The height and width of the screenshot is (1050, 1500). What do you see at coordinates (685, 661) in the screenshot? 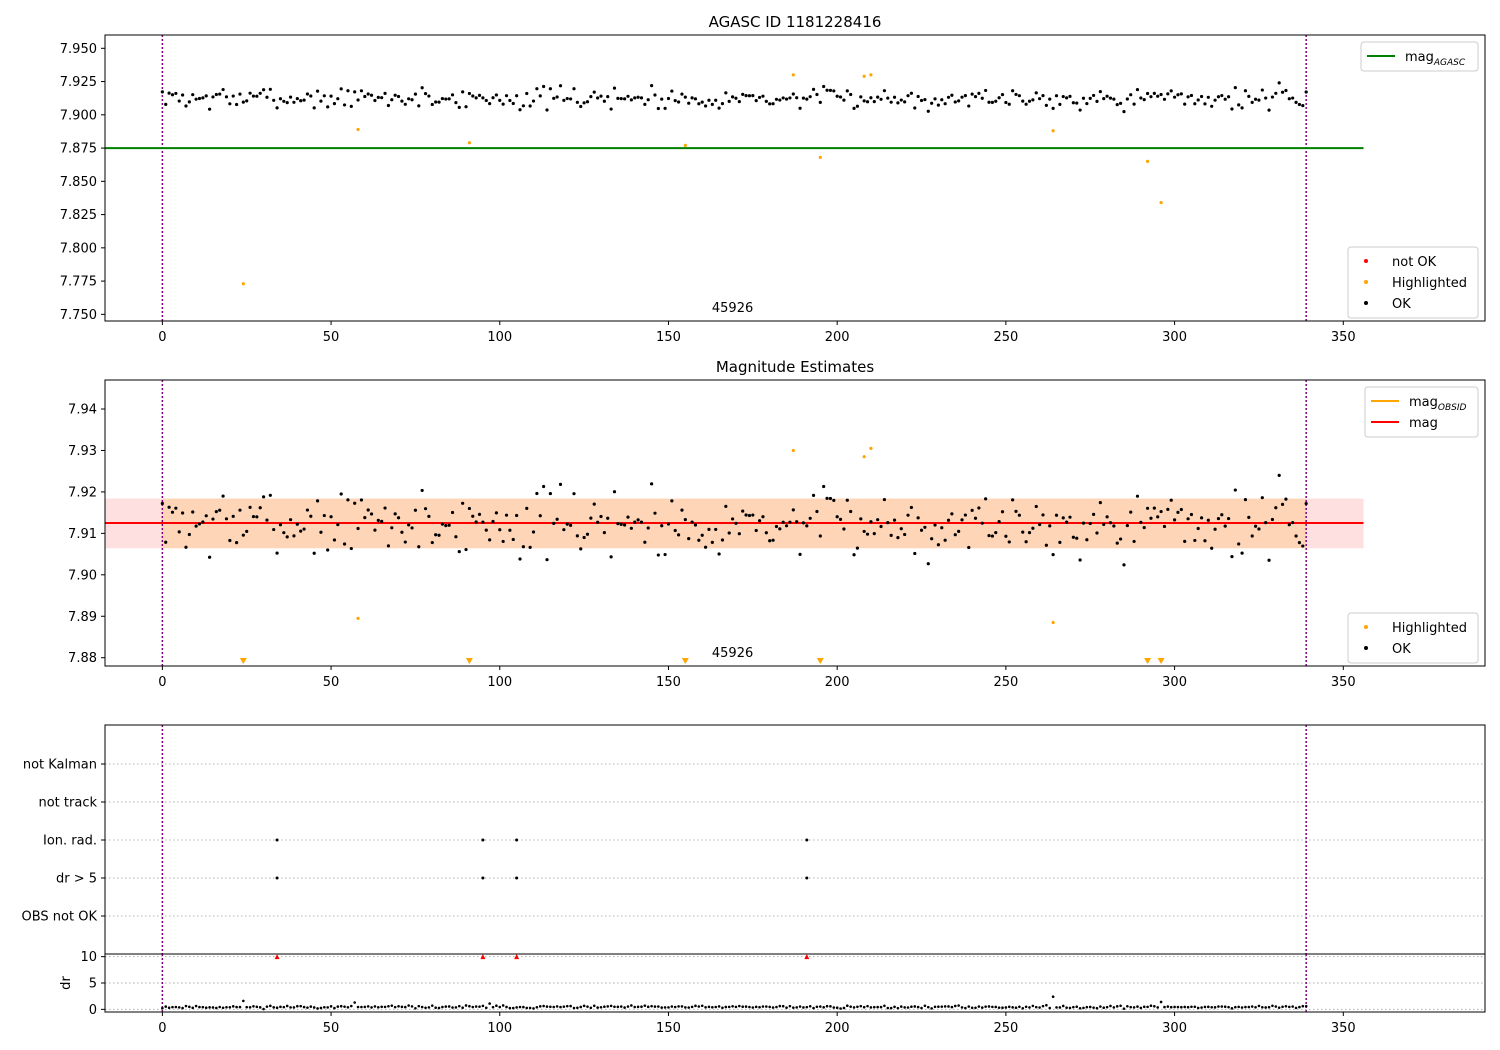
I see `out-of-range-marker` at bounding box center [685, 661].